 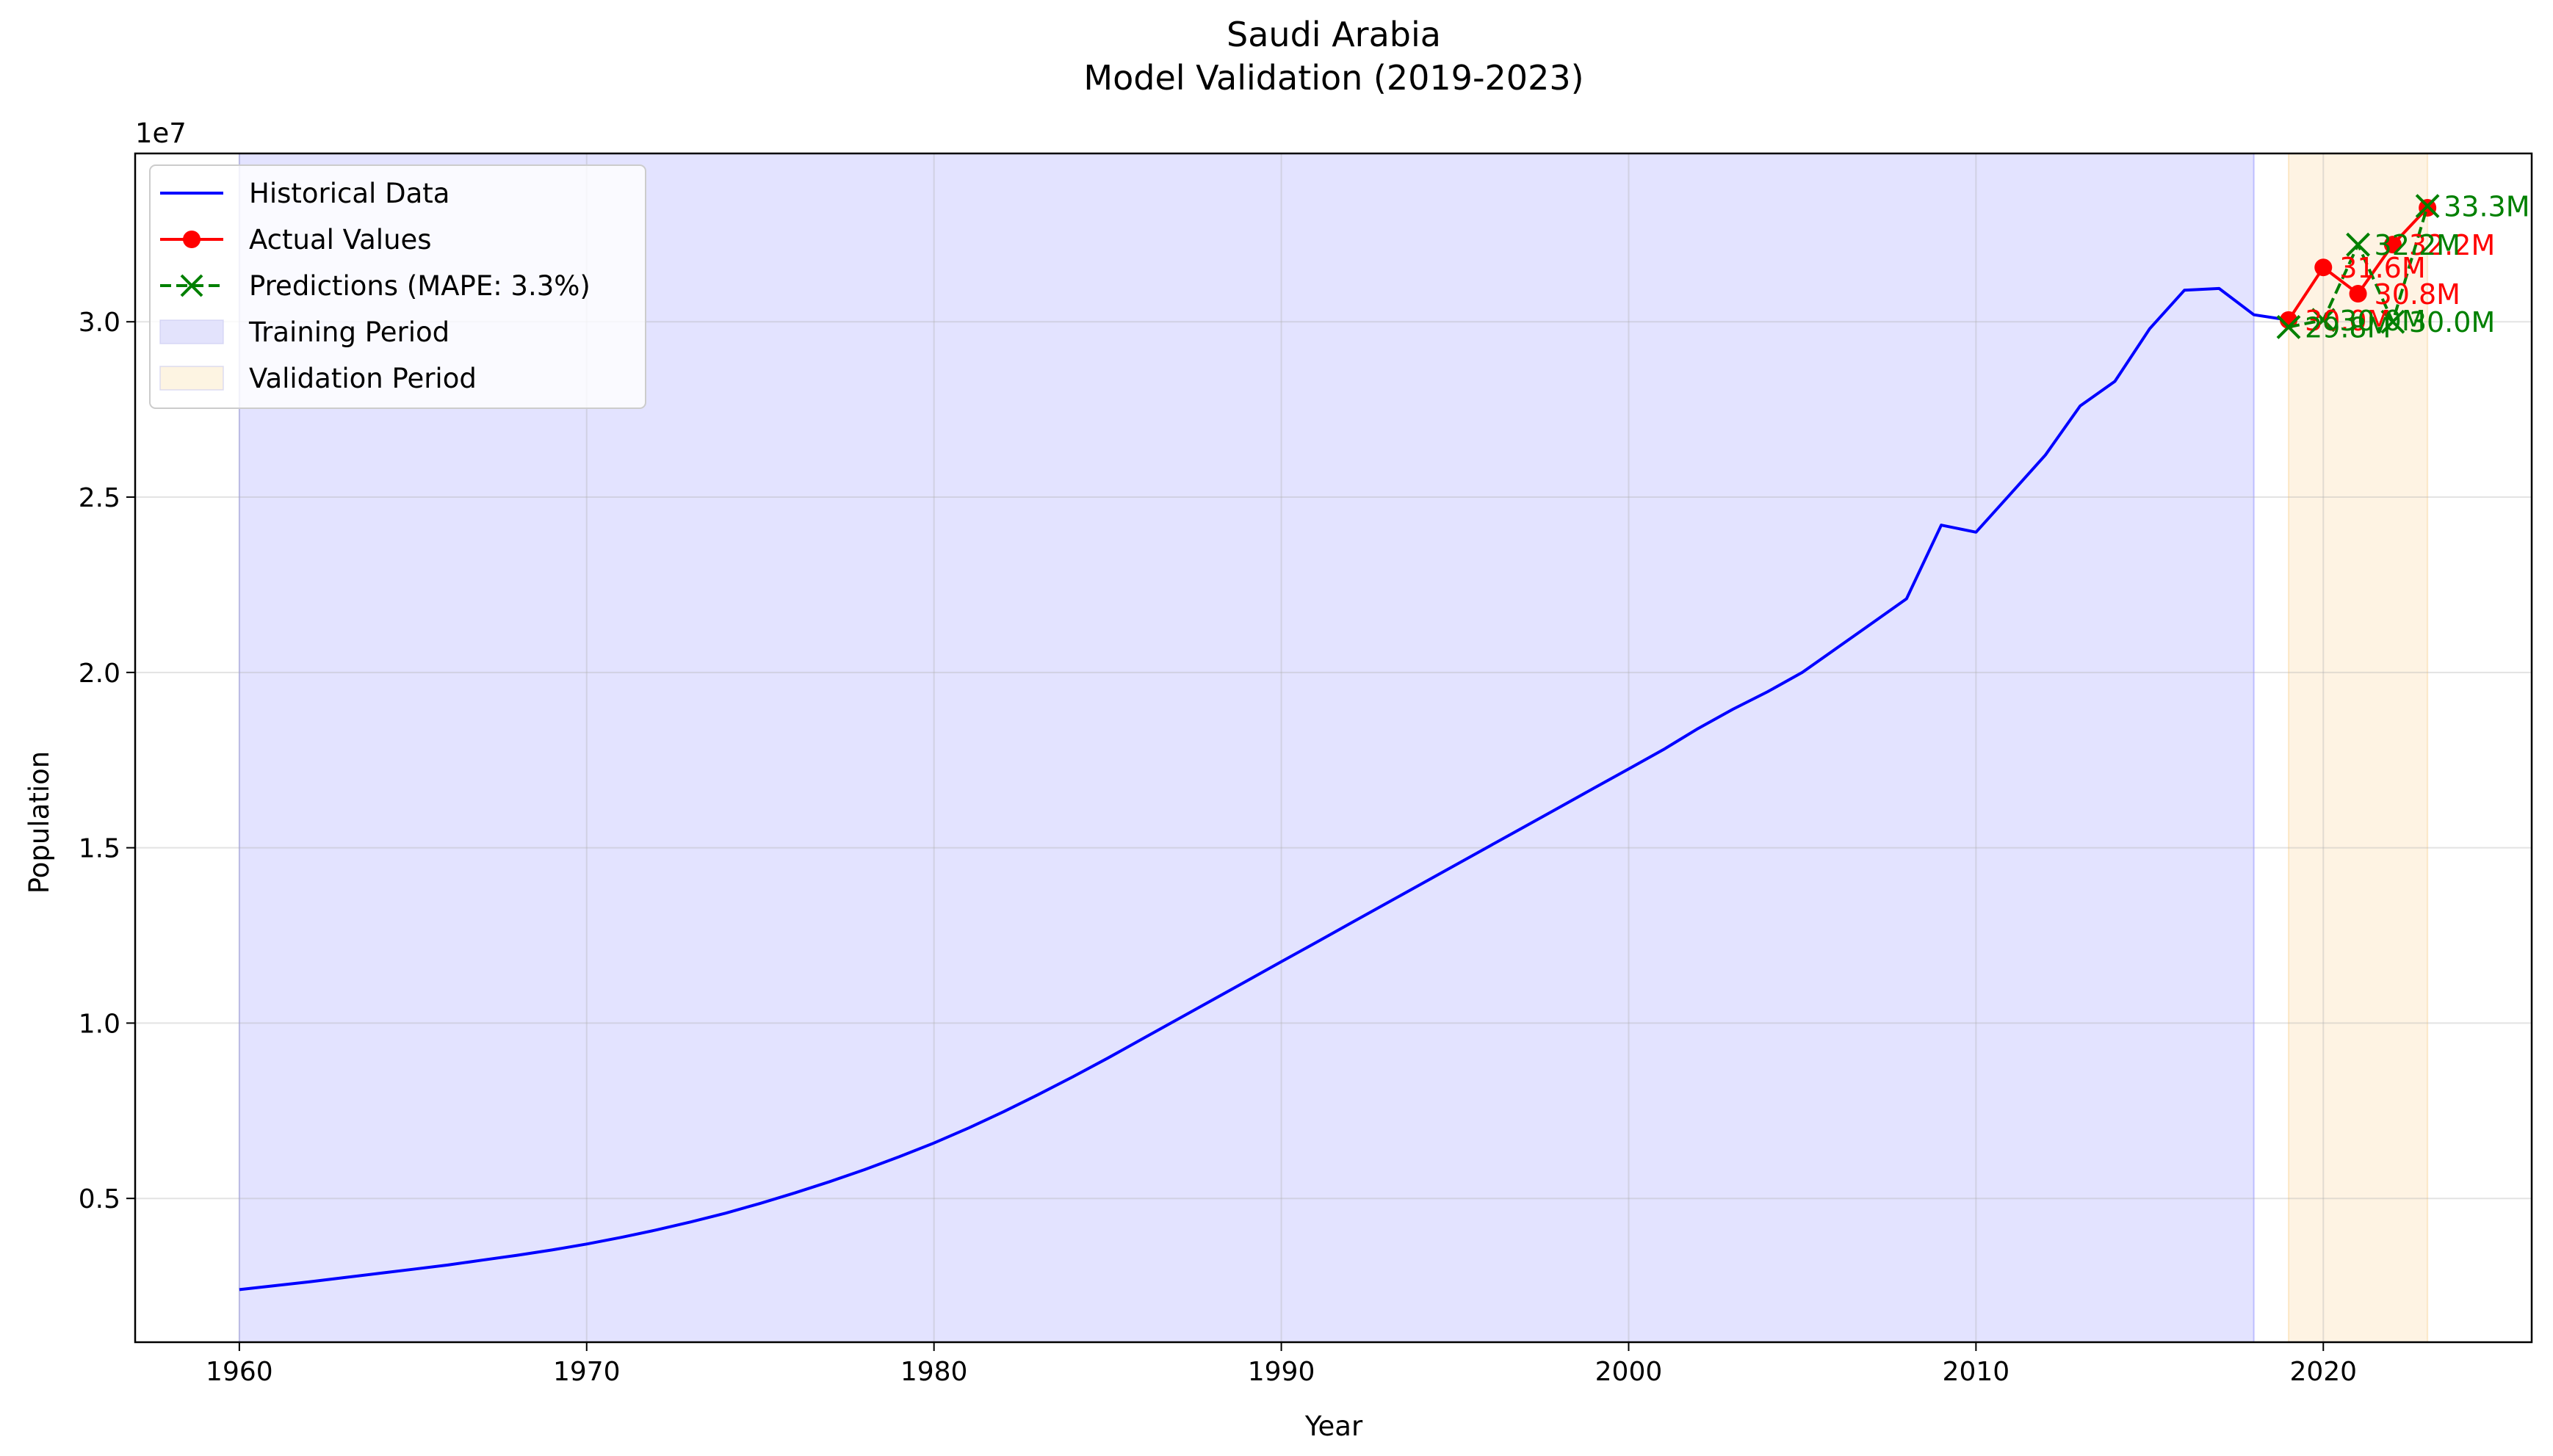 What do you see at coordinates (99, 498) in the screenshot?
I see `y-tick-label: 2.5` at bounding box center [99, 498].